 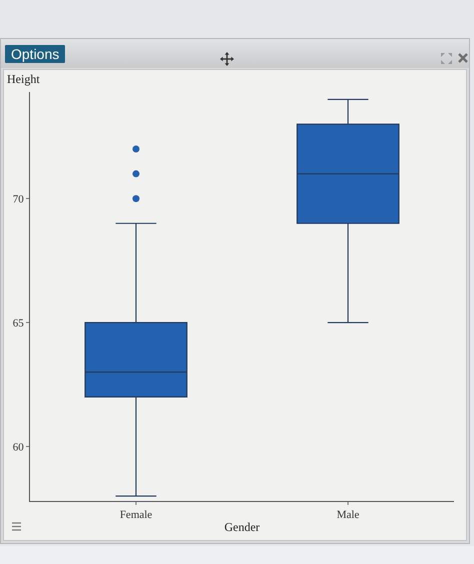 What do you see at coordinates (18, 447) in the screenshot?
I see `y-tick-label: 60` at bounding box center [18, 447].